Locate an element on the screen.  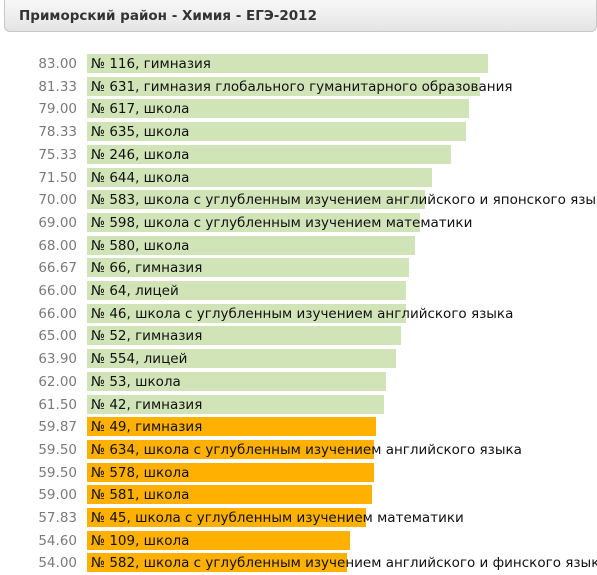
value-label: 70.00 is located at coordinates (57, 200).